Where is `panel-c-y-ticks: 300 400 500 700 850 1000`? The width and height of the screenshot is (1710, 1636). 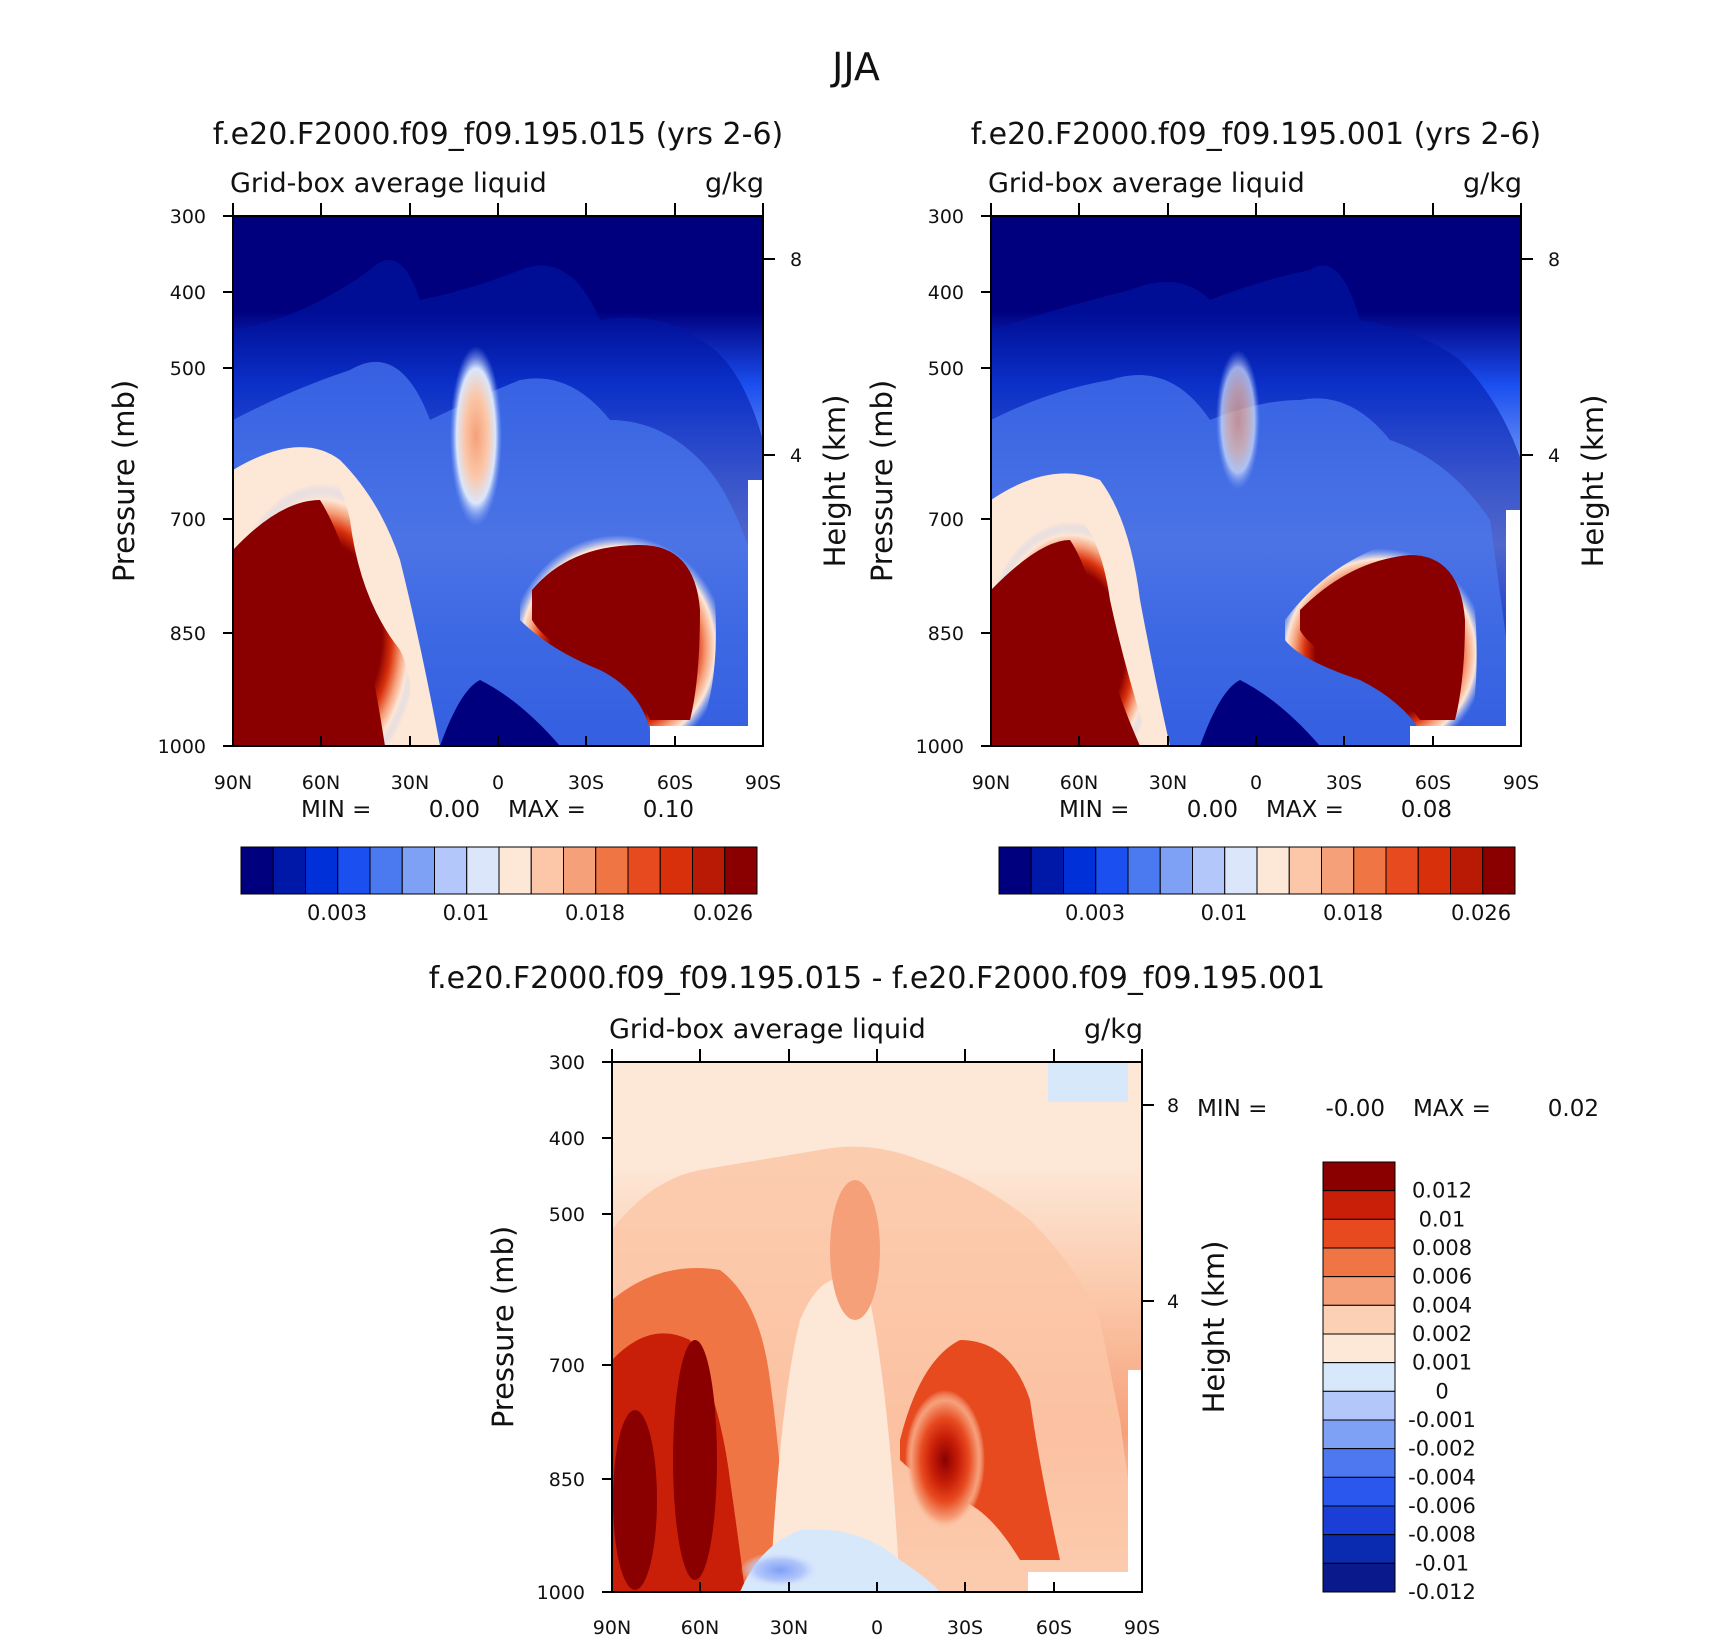
panel-c-y-ticks: 300 400 500 700 850 1000 is located at coordinates (561, 1328).